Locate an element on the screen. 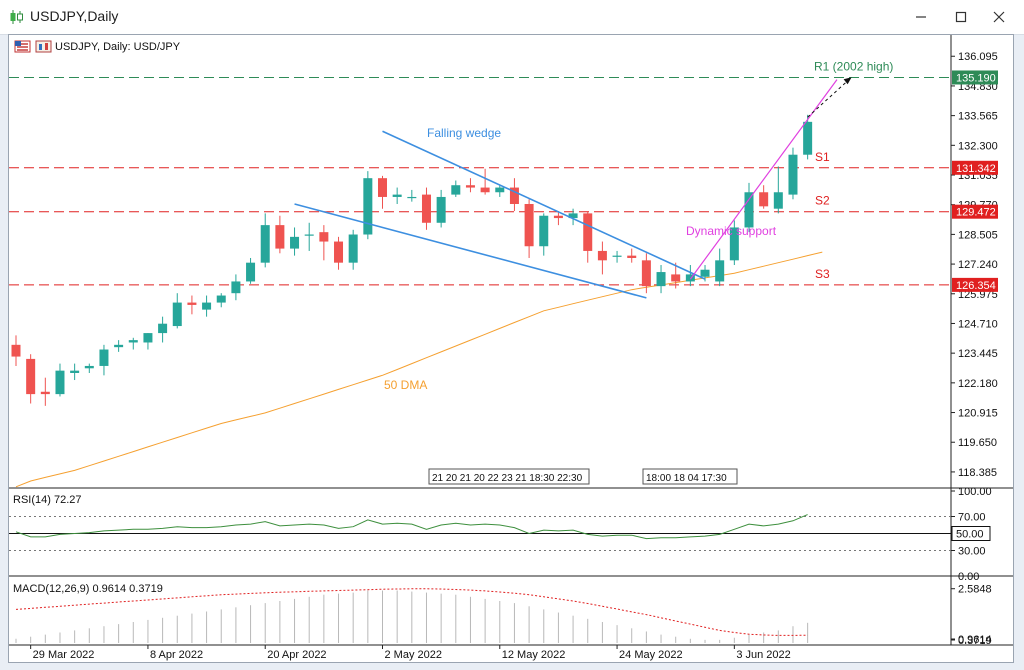 Image resolution: width=1024 pixels, height=670 pixels. rsi-label: RSI(14) 72.27 is located at coordinates (47, 500).